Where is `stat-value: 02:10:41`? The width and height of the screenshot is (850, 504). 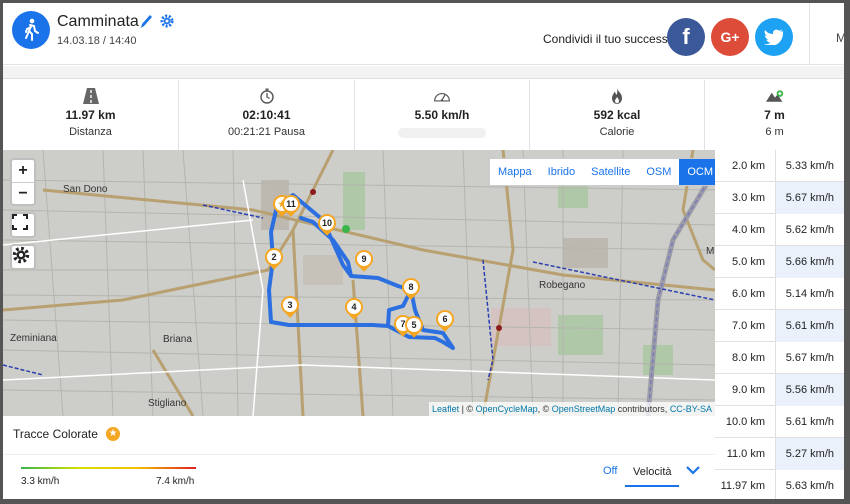
stat-value: 02:10:41 is located at coordinates (266, 115).